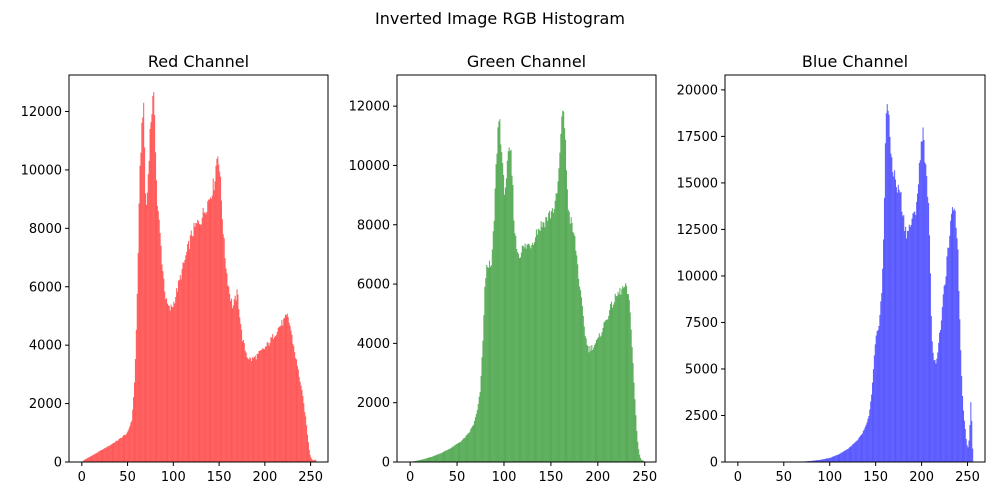 The width and height of the screenshot is (1000, 500). I want to click on blue-x-tick-label: 250, so click(967, 477).